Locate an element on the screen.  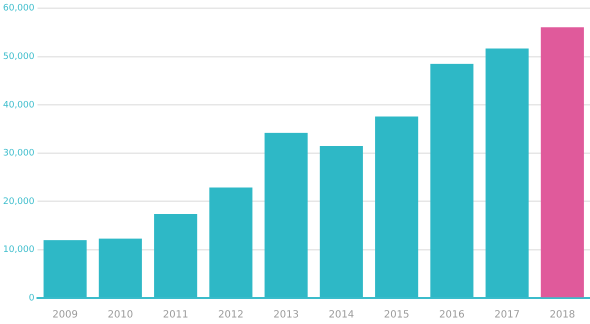
x-tick-label: 2009 is located at coordinates (65, 315).